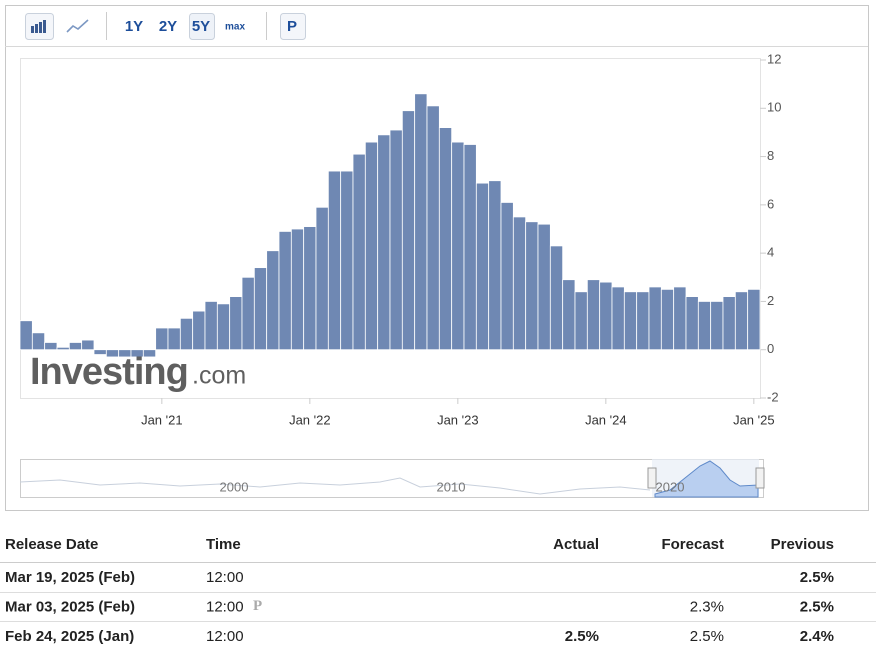 This screenshot has height=653, width=876. What do you see at coordinates (70, 606) in the screenshot?
I see `table-cell: Mar 03, 2025 (Feb)` at bounding box center [70, 606].